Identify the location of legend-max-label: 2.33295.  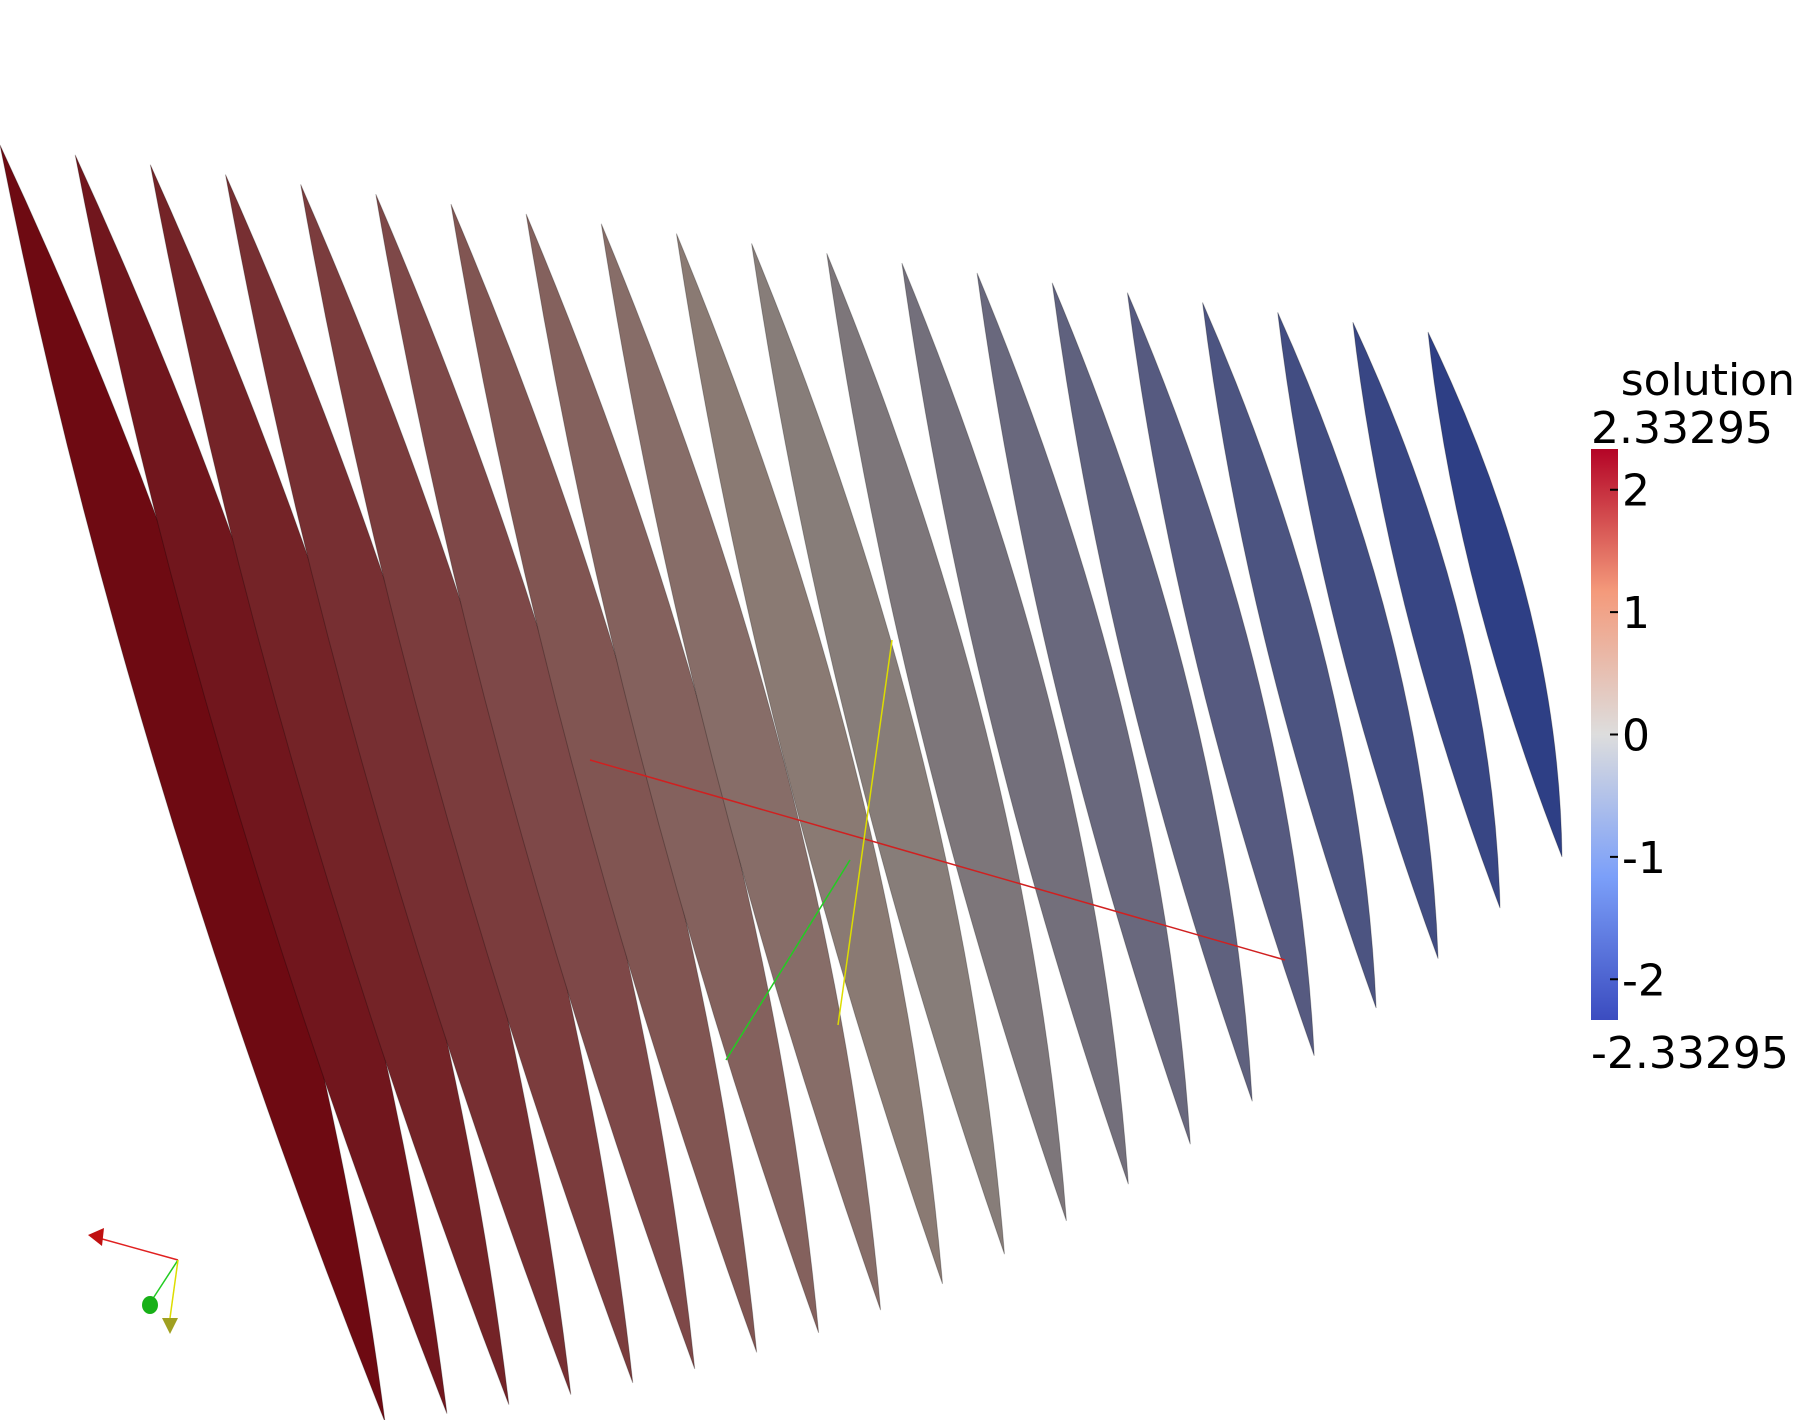
(1682, 428).